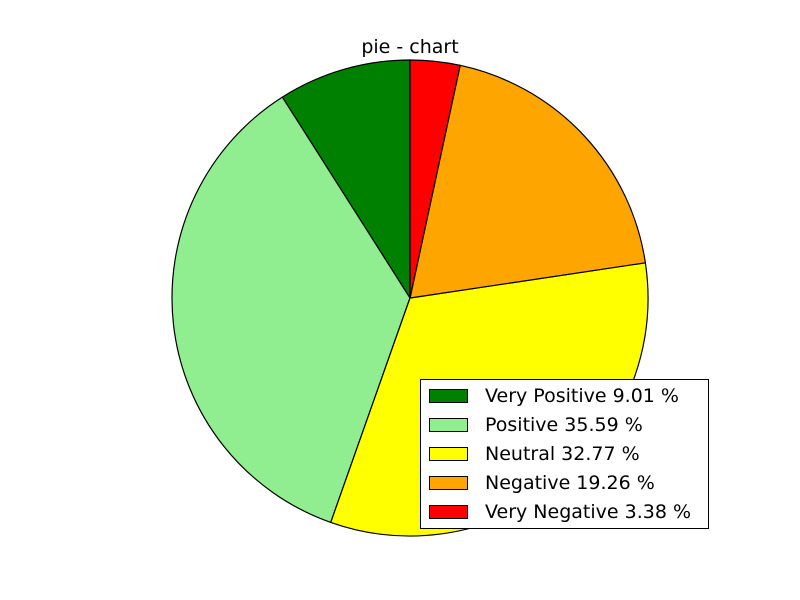  Describe the element at coordinates (588, 512) in the screenshot. I see `legend-label-very-negative: Very Negative 3.38 %` at that location.